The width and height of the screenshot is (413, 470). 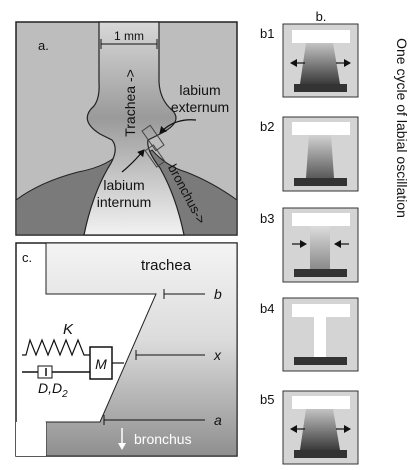 What do you see at coordinates (68, 329) in the screenshot?
I see `spring-label: K` at bounding box center [68, 329].